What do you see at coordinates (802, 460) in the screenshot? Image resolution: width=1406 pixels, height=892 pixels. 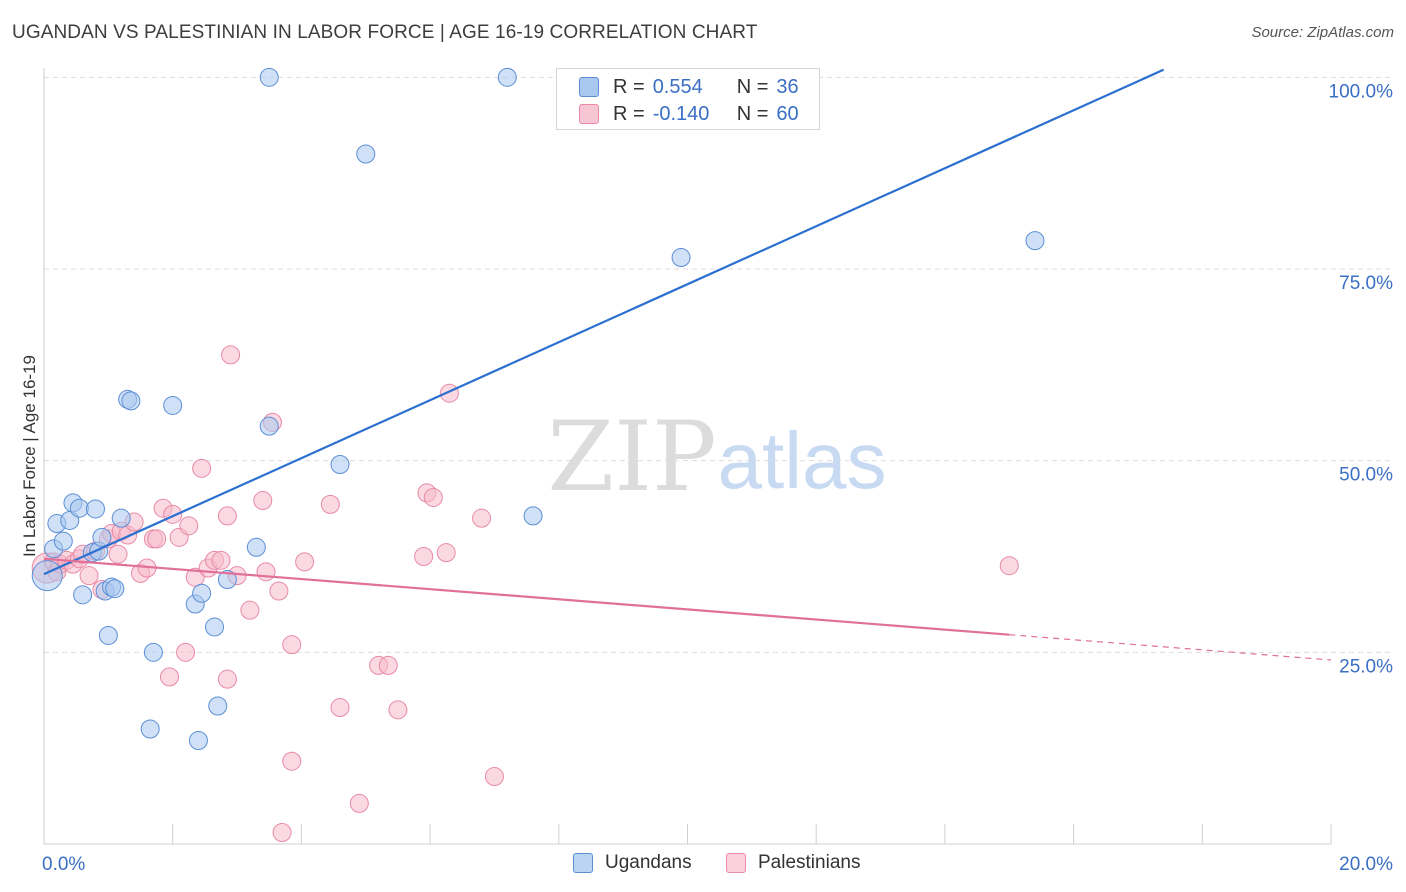 I see `watermark-atlas: atlas` at bounding box center [802, 460].